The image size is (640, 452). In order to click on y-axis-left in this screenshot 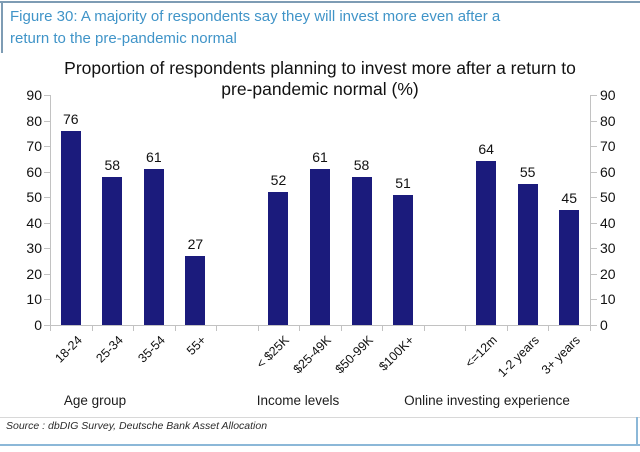, I will do `click(50, 210)`.